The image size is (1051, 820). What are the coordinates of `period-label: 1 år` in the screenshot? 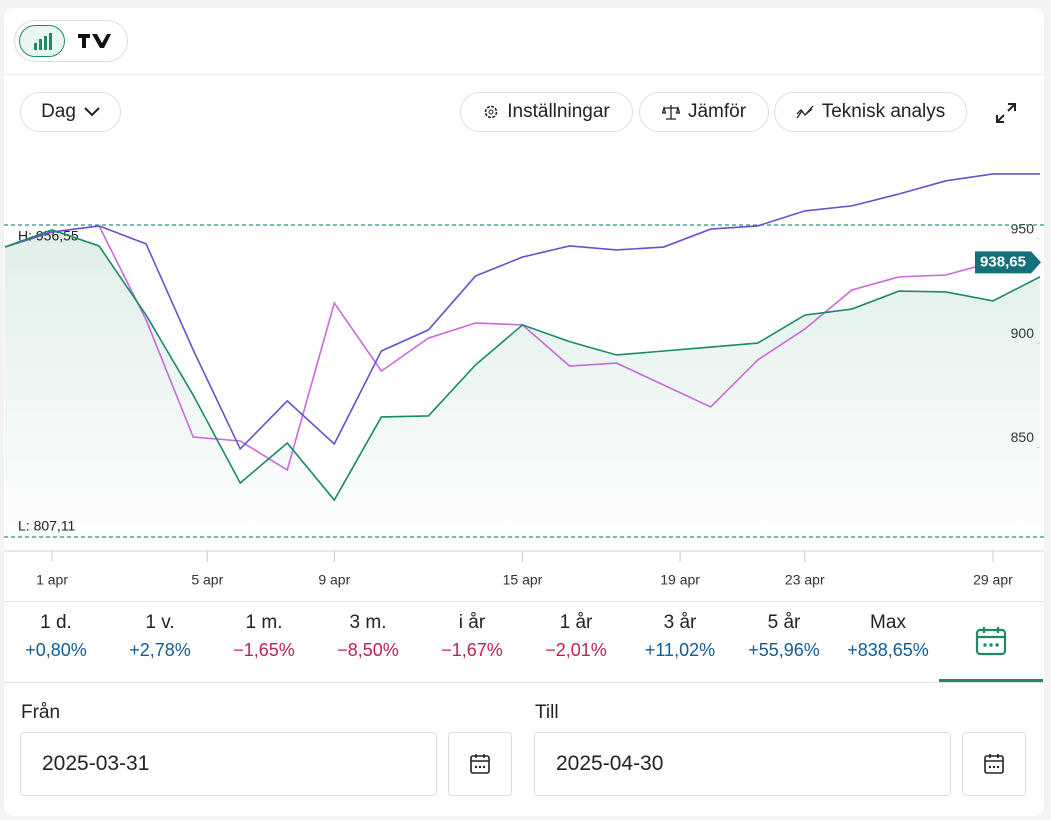 It's located at (576, 622).